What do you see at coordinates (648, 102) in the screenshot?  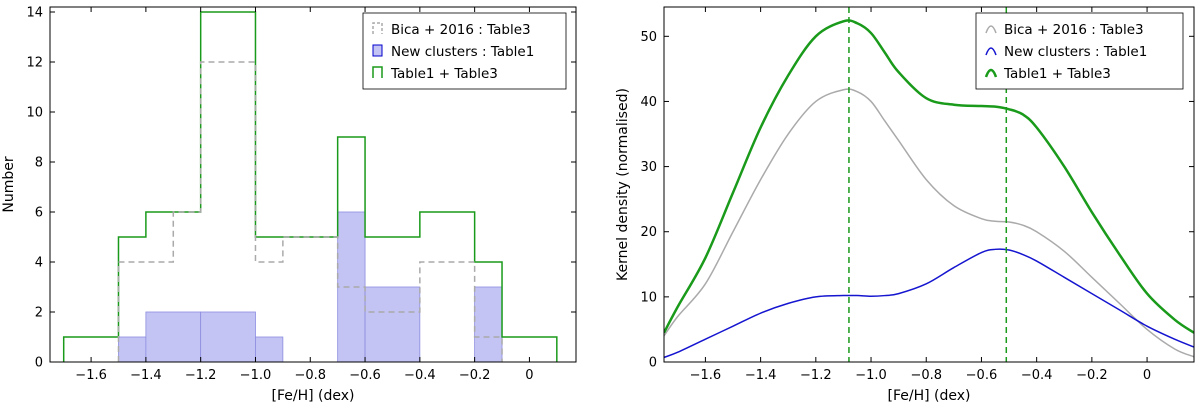 I see `y-tick-label: 40` at bounding box center [648, 102].